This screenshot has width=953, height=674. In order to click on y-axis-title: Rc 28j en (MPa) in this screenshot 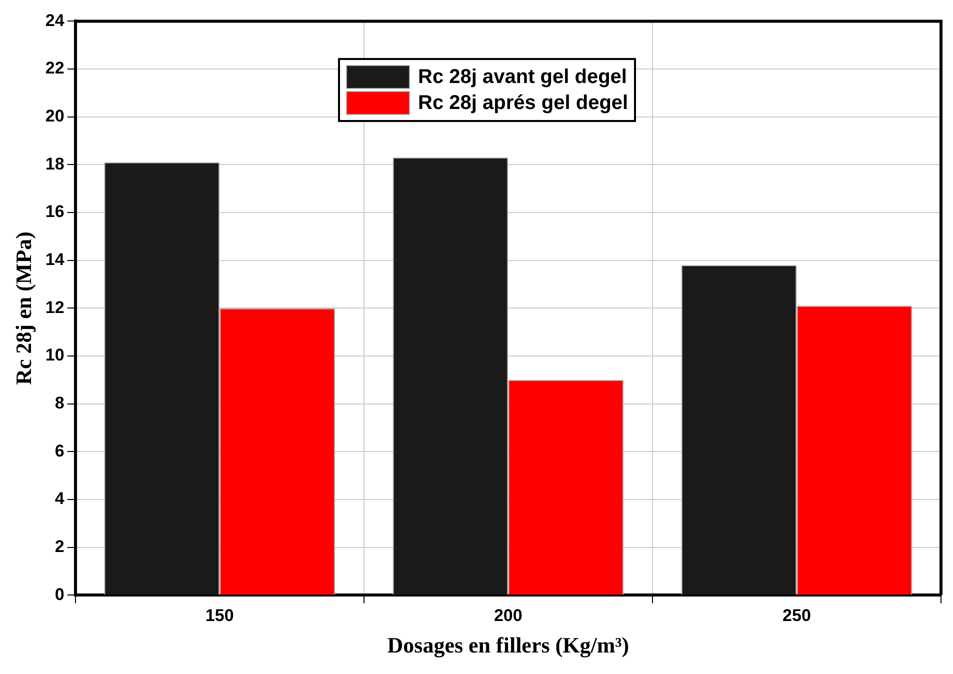, I will do `click(23, 308)`.